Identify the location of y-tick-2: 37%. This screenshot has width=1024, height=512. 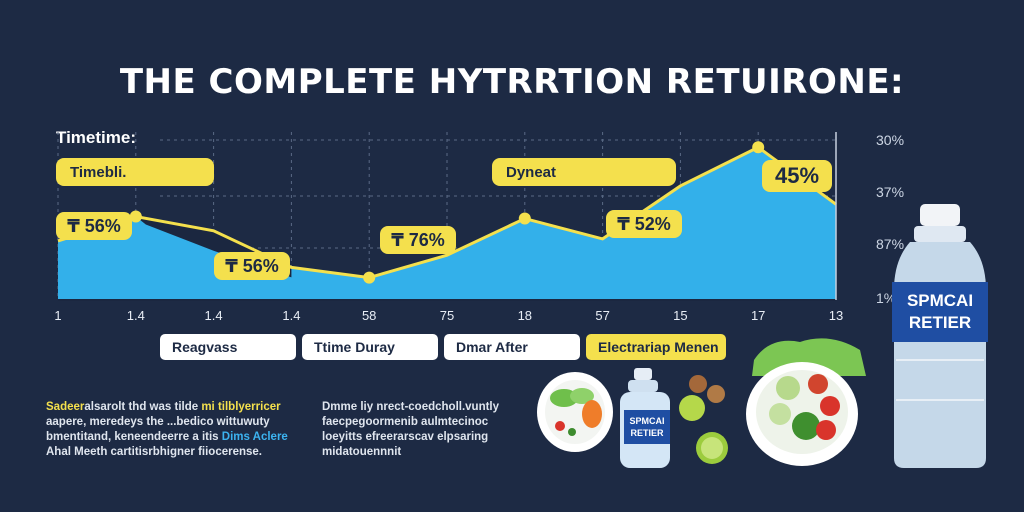
(890, 192).